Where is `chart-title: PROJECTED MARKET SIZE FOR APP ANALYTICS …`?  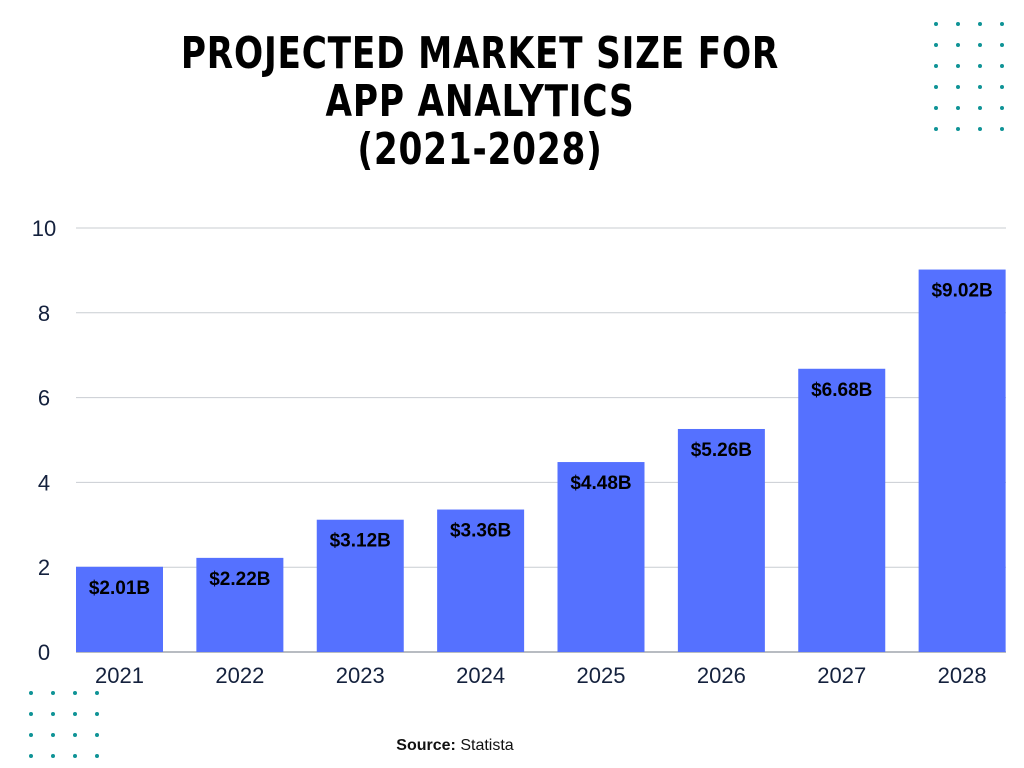
chart-title: PROJECTED MARKET SIZE FOR APP ANALYTICS … is located at coordinates (480, 102).